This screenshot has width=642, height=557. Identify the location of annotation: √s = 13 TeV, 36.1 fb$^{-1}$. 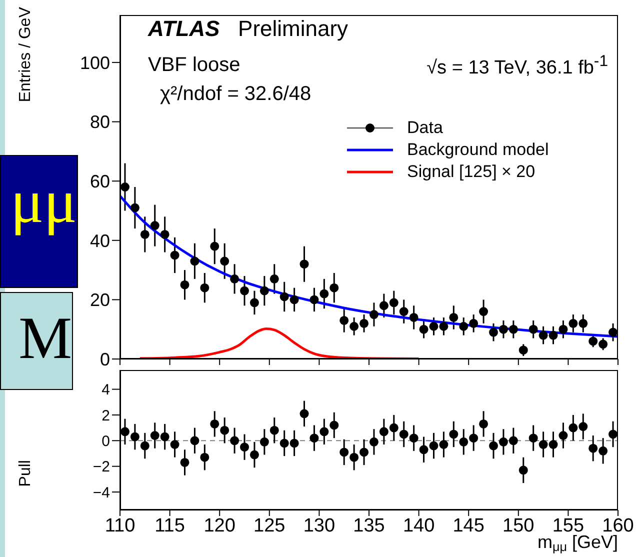
(517, 66).